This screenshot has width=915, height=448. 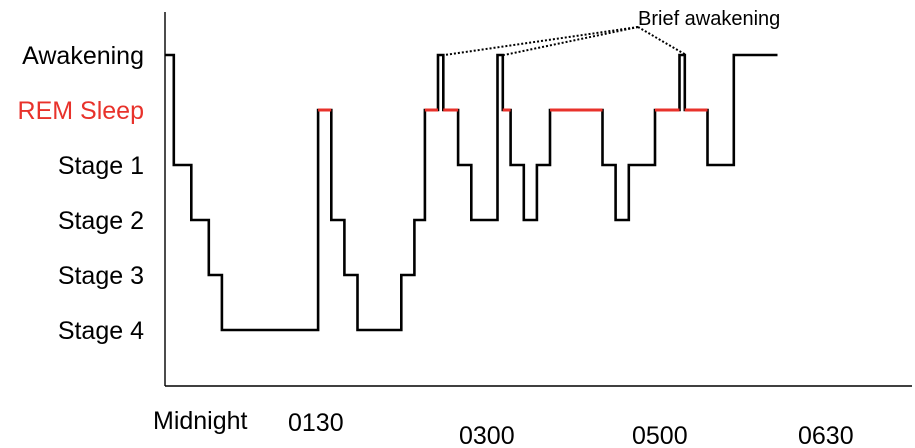 What do you see at coordinates (81, 111) in the screenshot?
I see `y-tick-label: REM Sleep` at bounding box center [81, 111].